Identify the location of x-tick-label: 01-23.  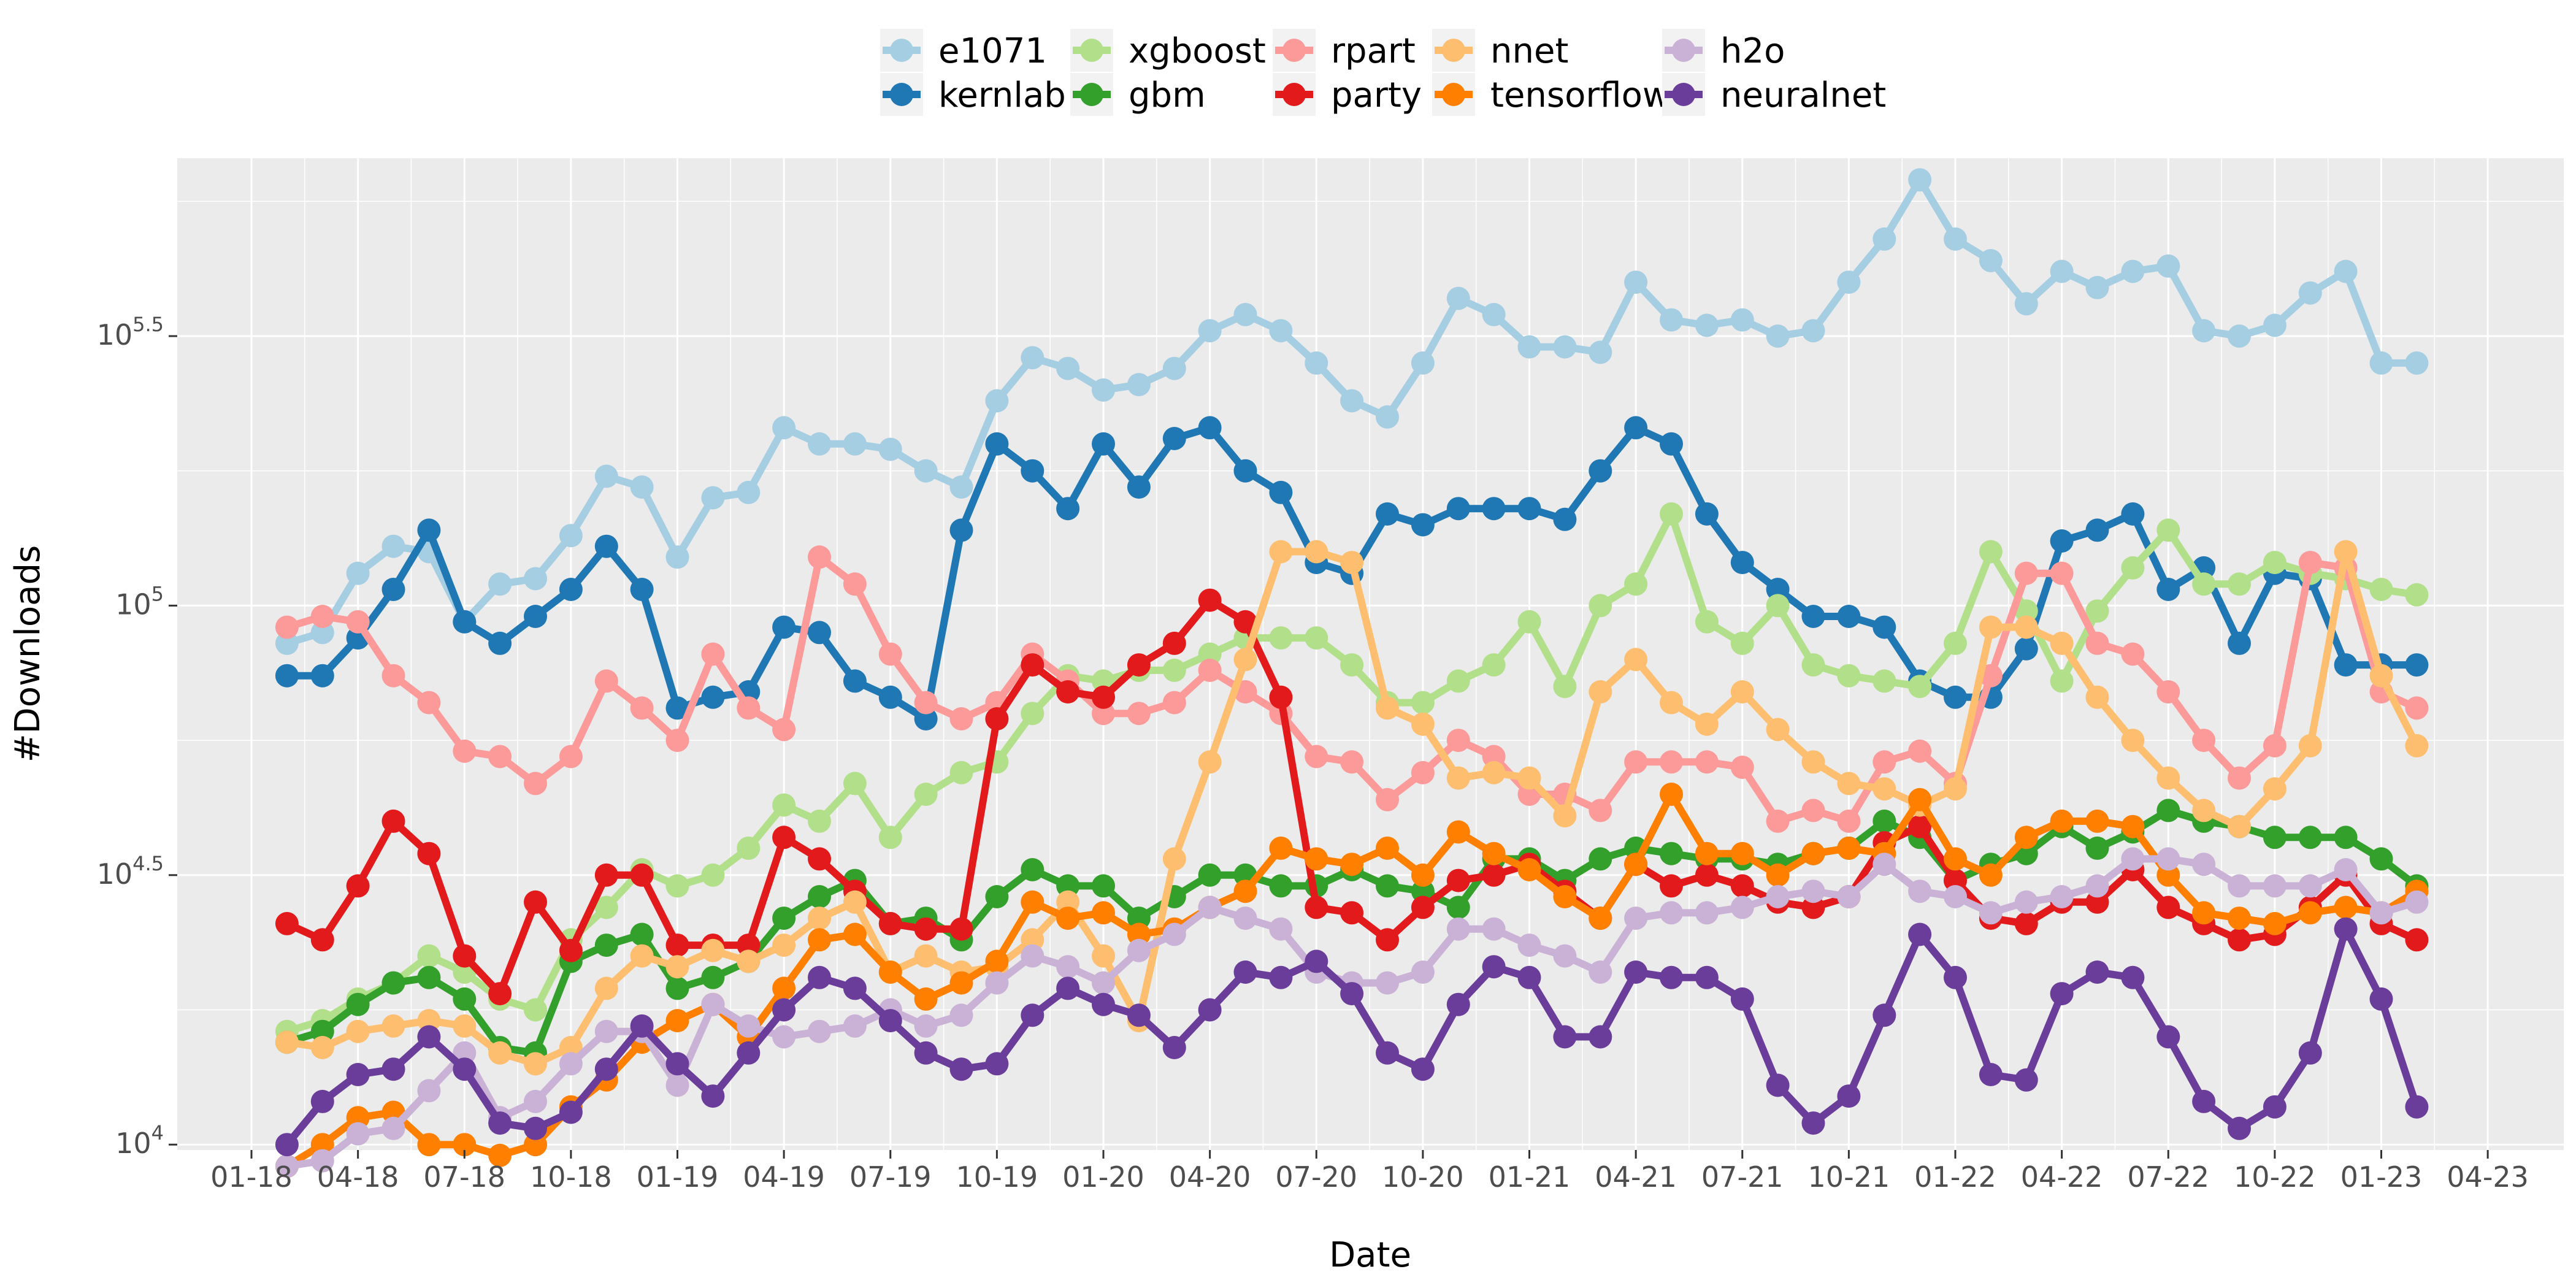
(2381, 1177).